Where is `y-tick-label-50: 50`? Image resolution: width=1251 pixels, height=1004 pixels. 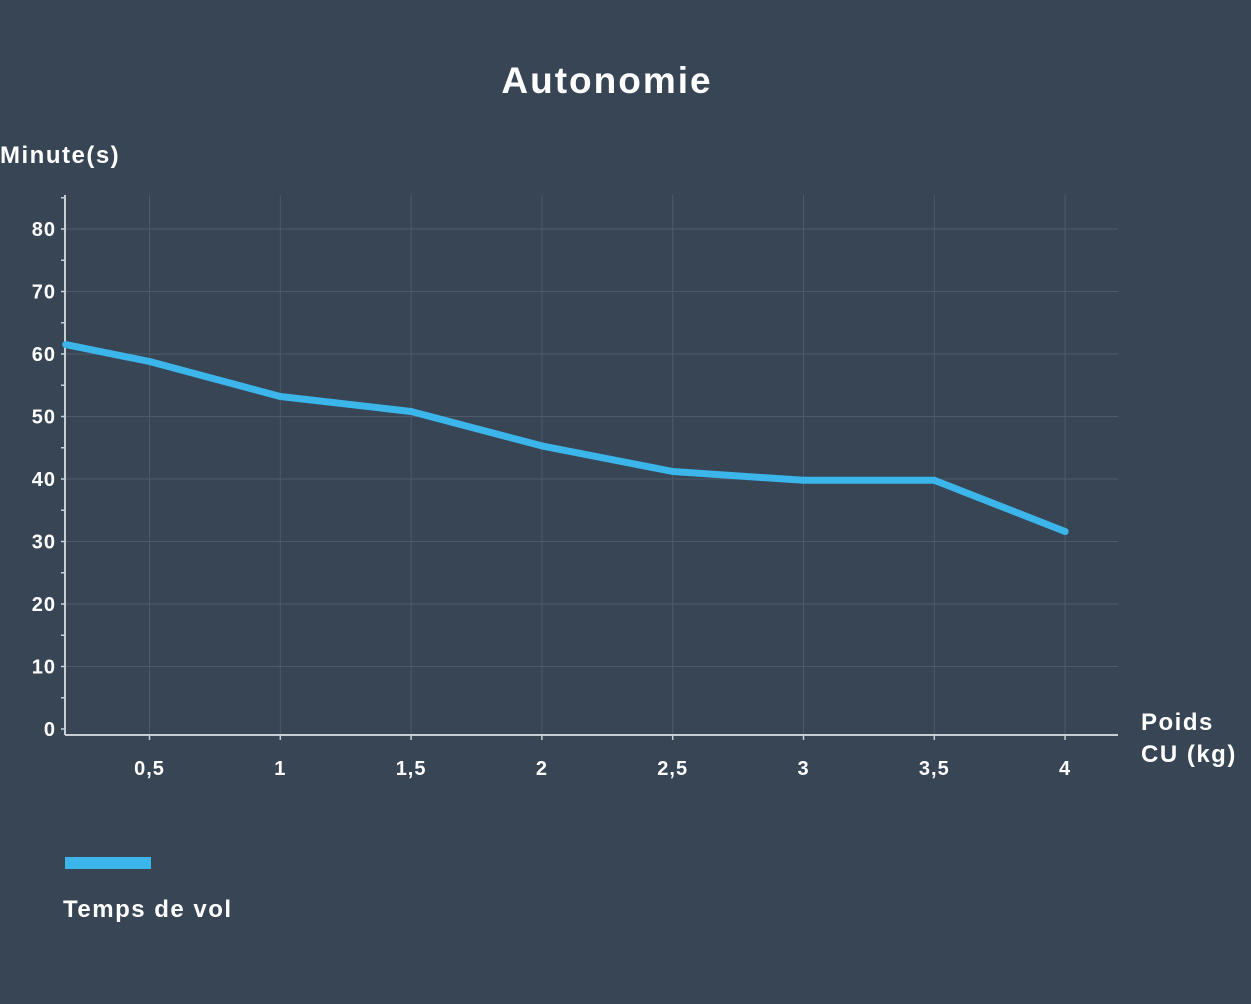 y-tick-label-50: 50 is located at coordinates (44, 418).